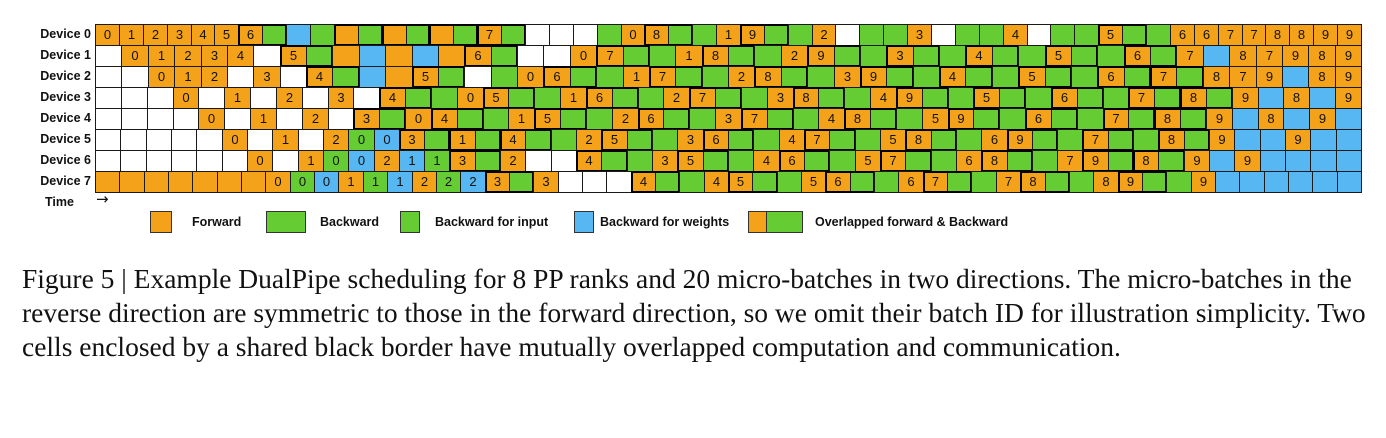 This screenshot has width=1386, height=438. Describe the element at coordinates (65, 139) in the screenshot. I see `device-label: Device 5` at that location.